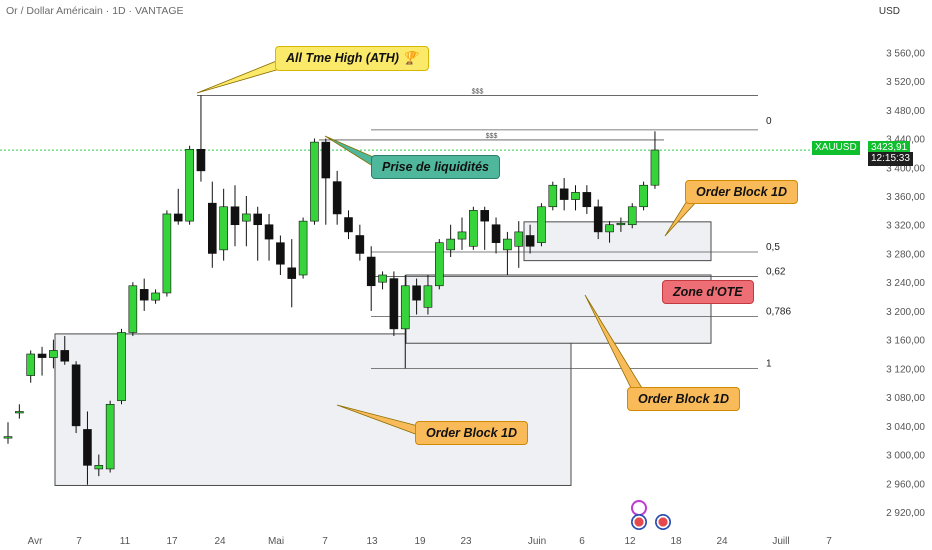 The width and height of the screenshot is (932, 550). I want to click on symbol-badge: XAUUSD, so click(836, 148).